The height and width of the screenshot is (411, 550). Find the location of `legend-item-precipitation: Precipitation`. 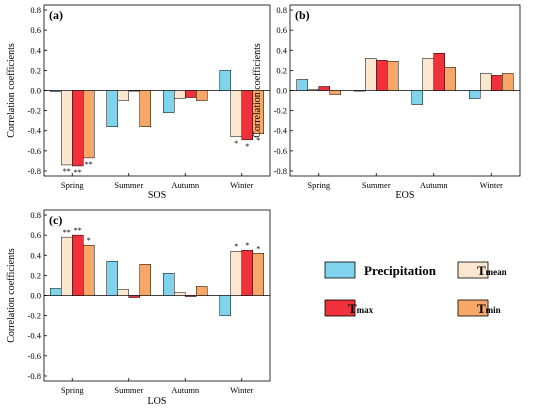

legend-item-precipitation: Precipitation is located at coordinates (380, 270).